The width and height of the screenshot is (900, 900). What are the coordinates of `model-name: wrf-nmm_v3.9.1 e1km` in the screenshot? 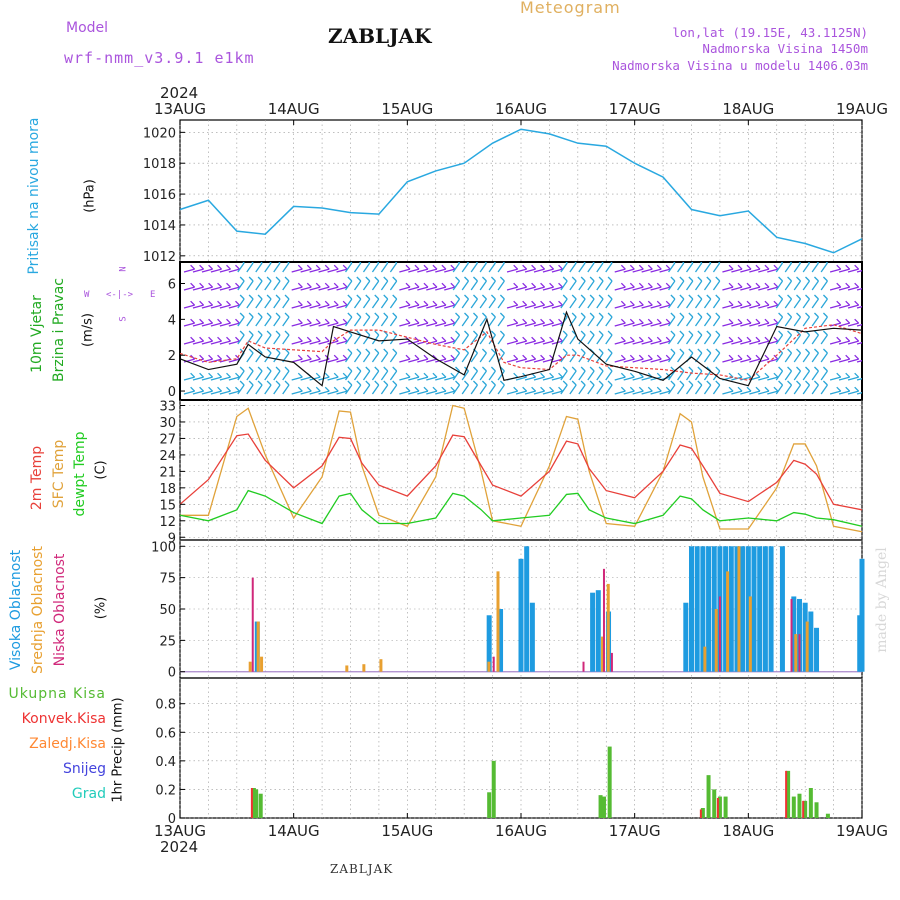 It's located at (159, 58).